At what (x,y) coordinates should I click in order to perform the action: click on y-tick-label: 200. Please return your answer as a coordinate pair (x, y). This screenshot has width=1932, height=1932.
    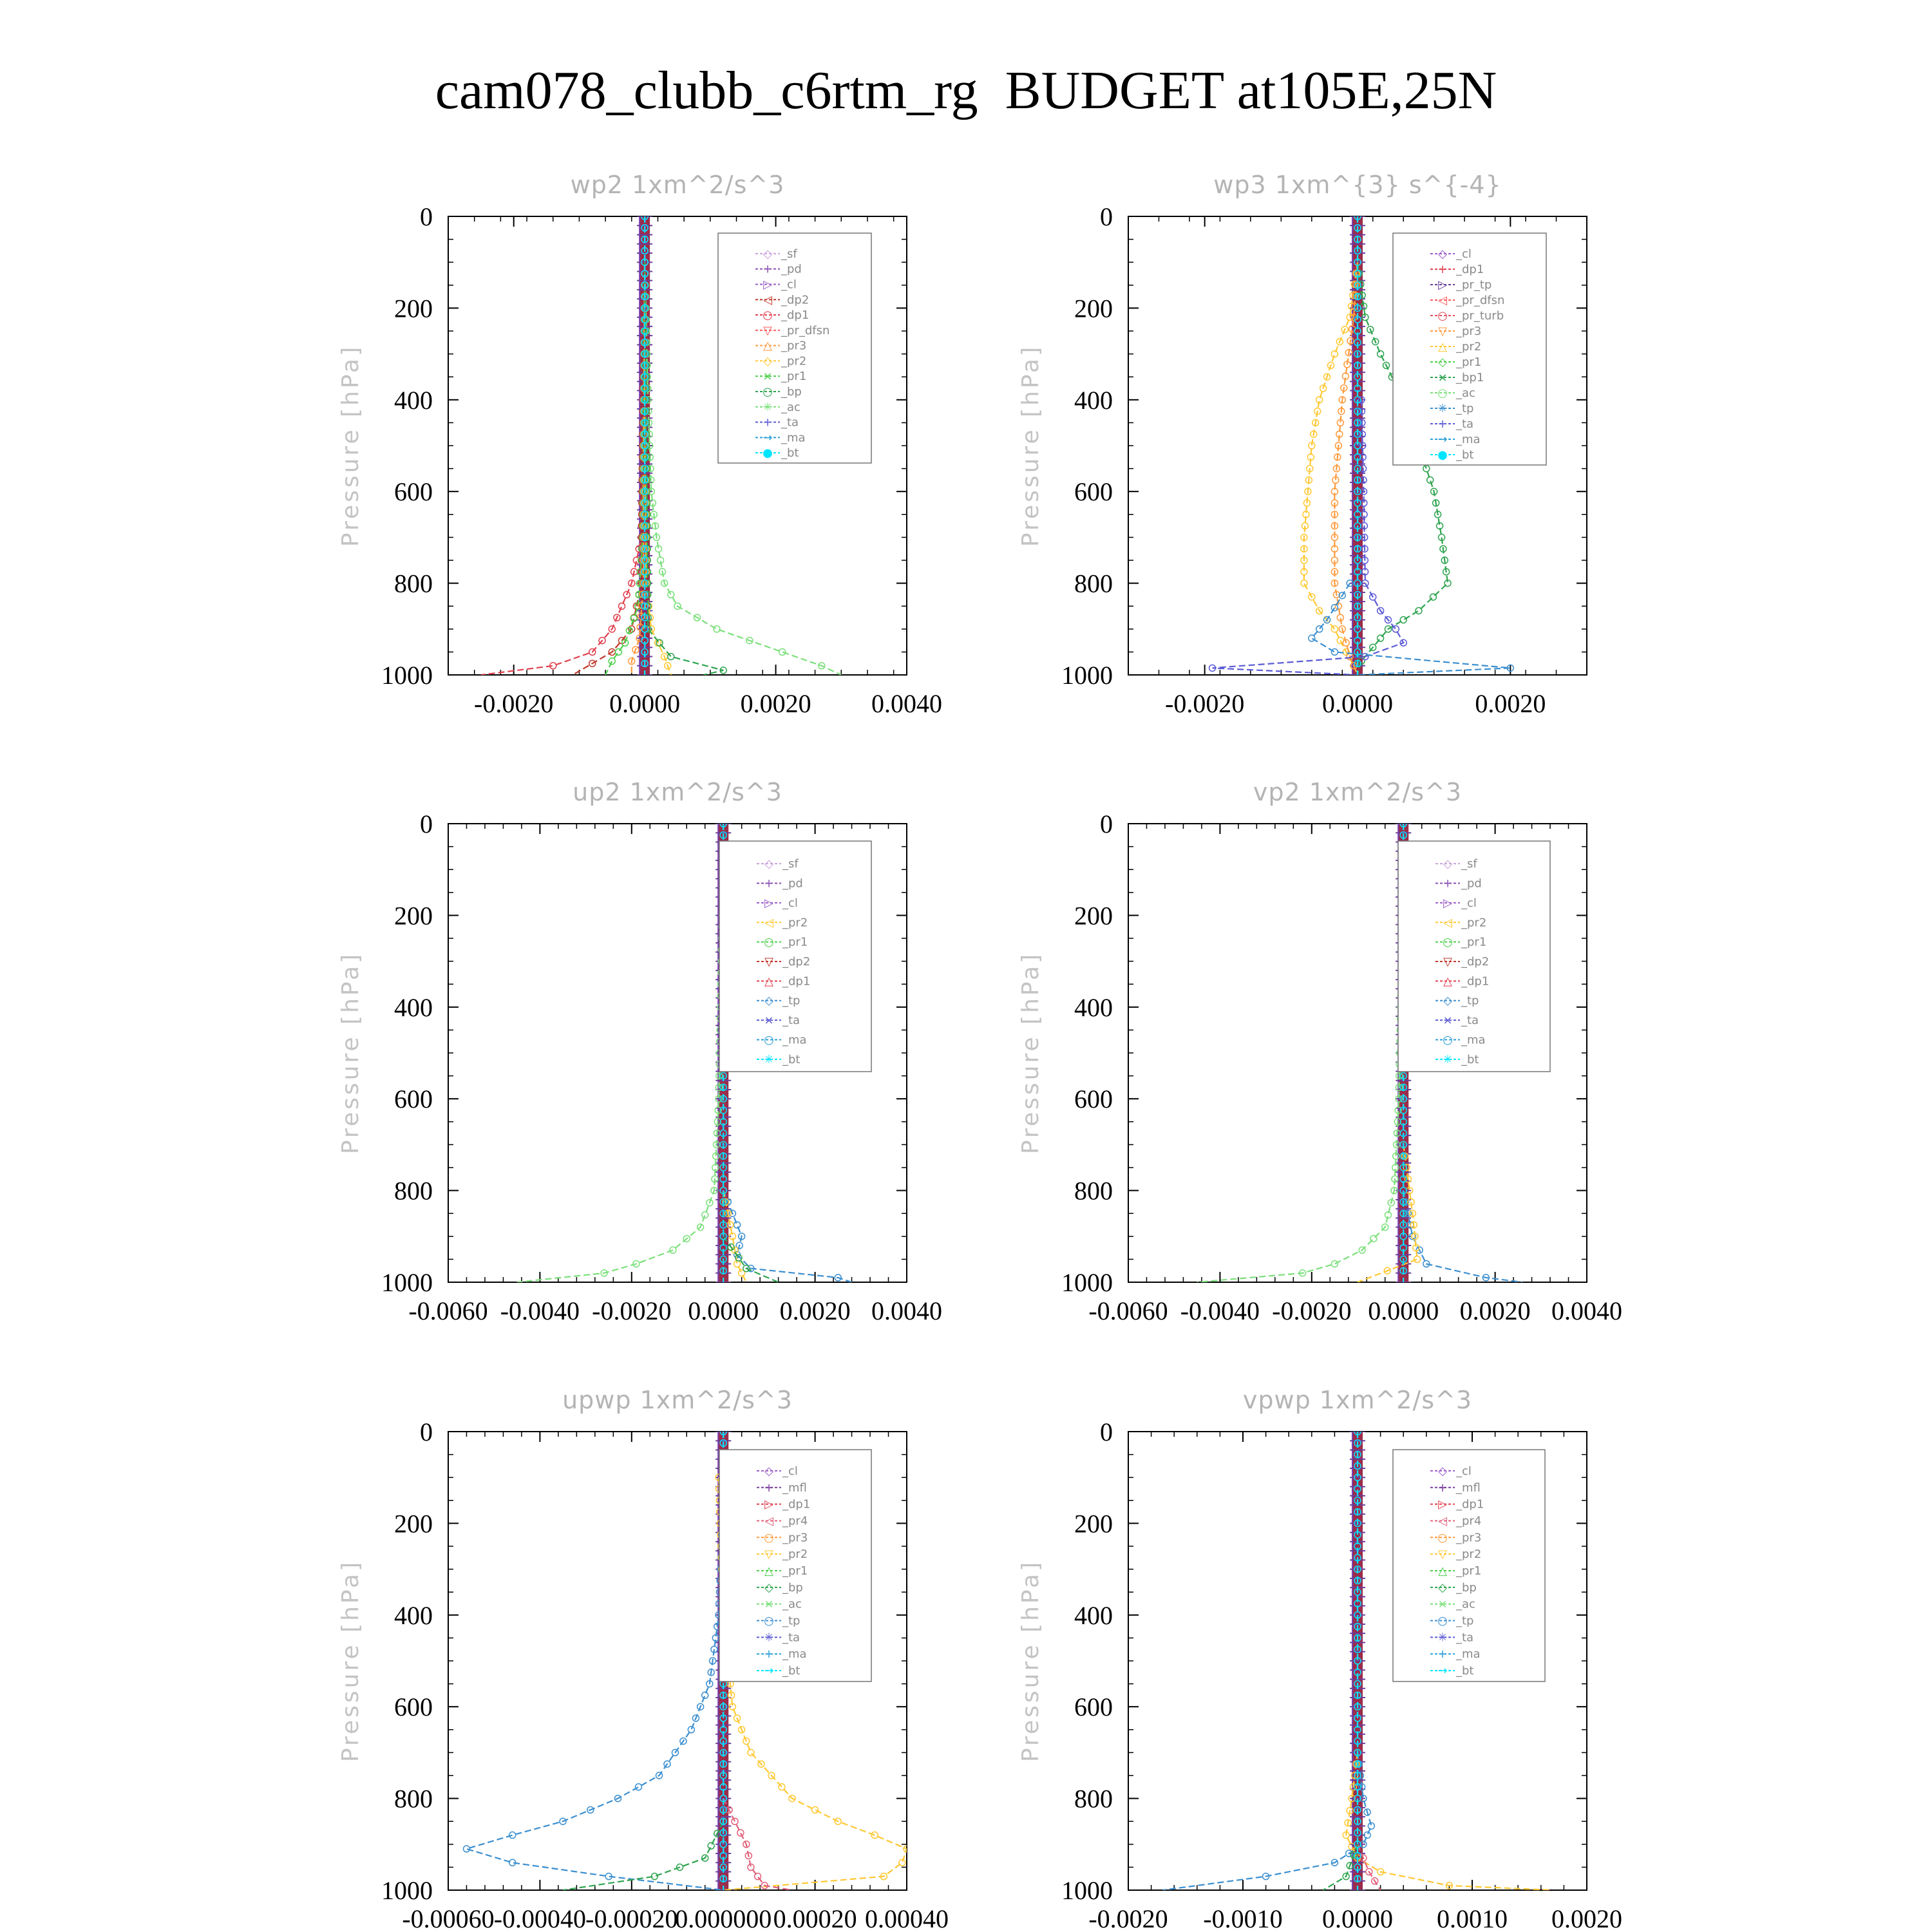
    Looking at the image, I should click on (1093, 1523).